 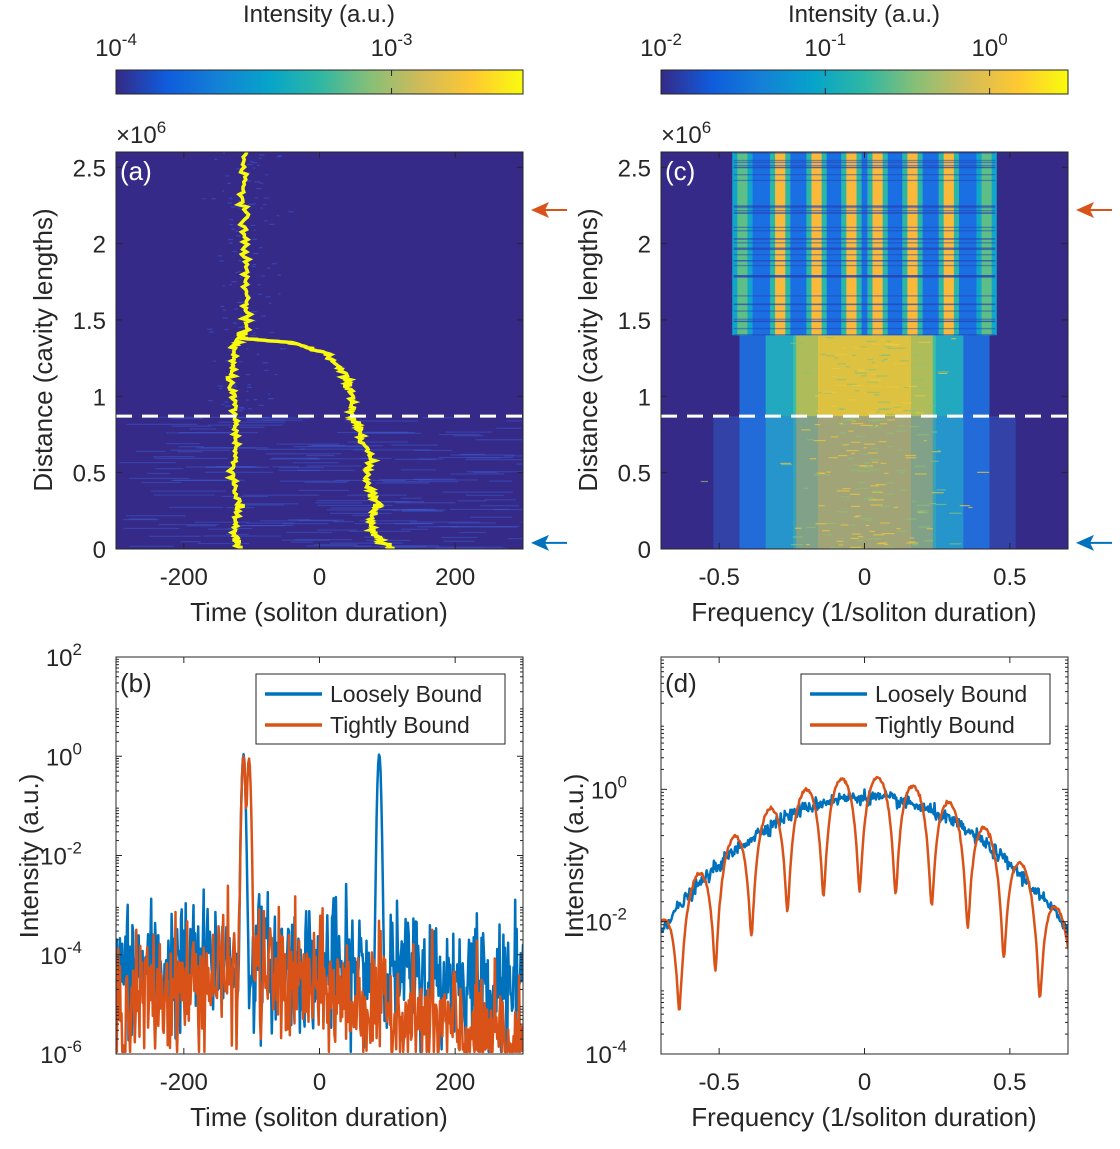 I want to click on y-tick-label: 0, so click(x=99, y=550).